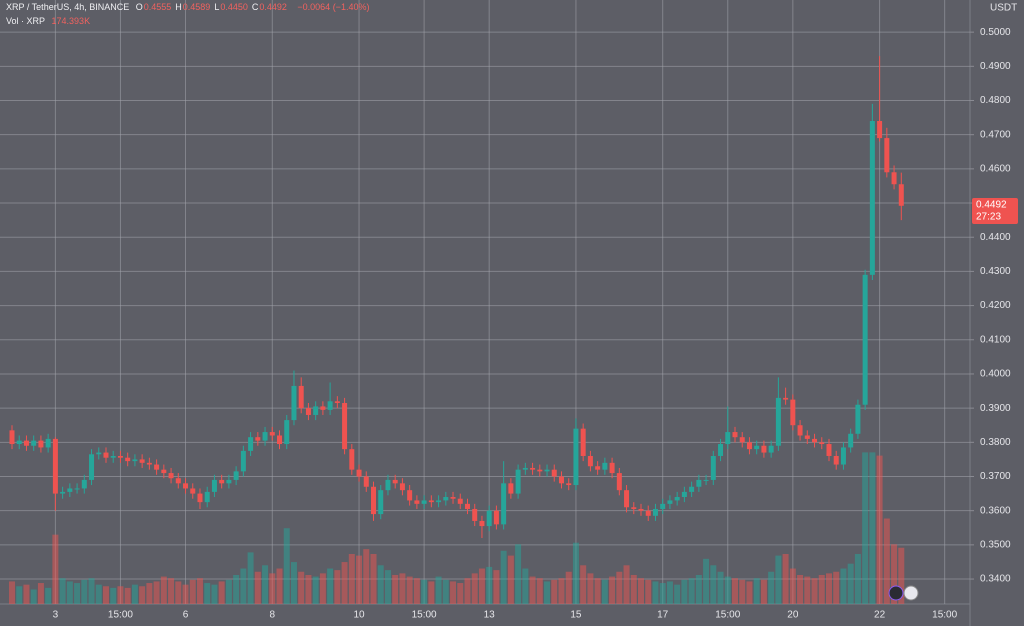  What do you see at coordinates (896, 593) in the screenshot?
I see `event-icon` at bounding box center [896, 593].